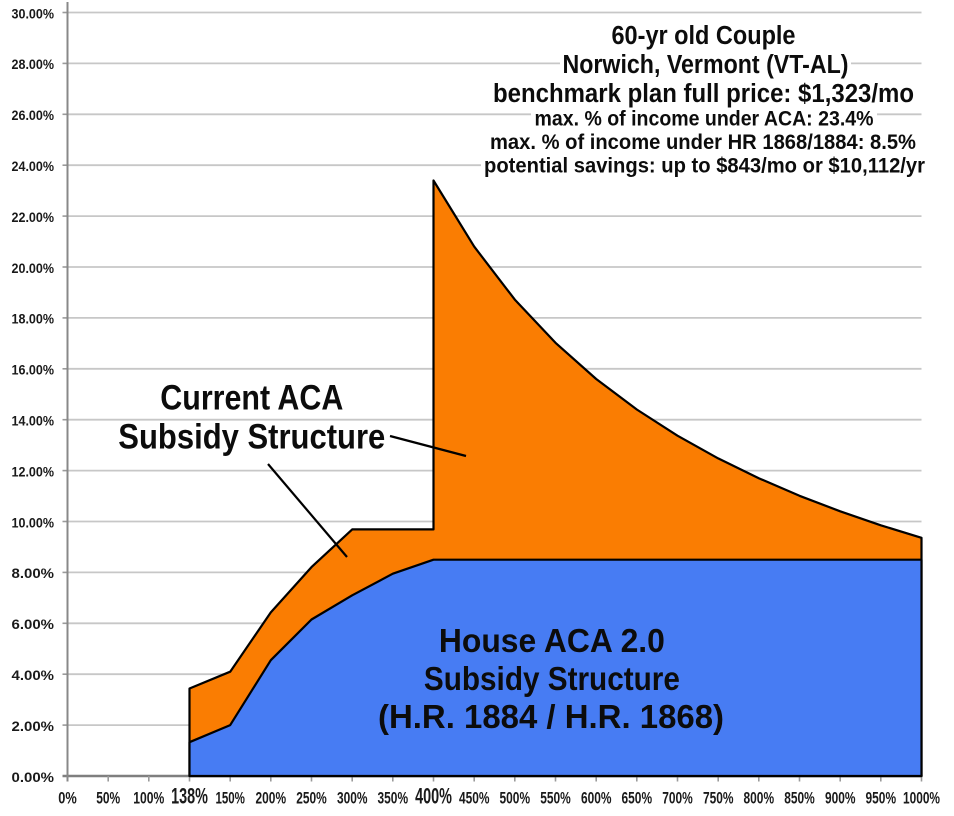  I want to click on svg-text: 28.00%, so click(33, 64).